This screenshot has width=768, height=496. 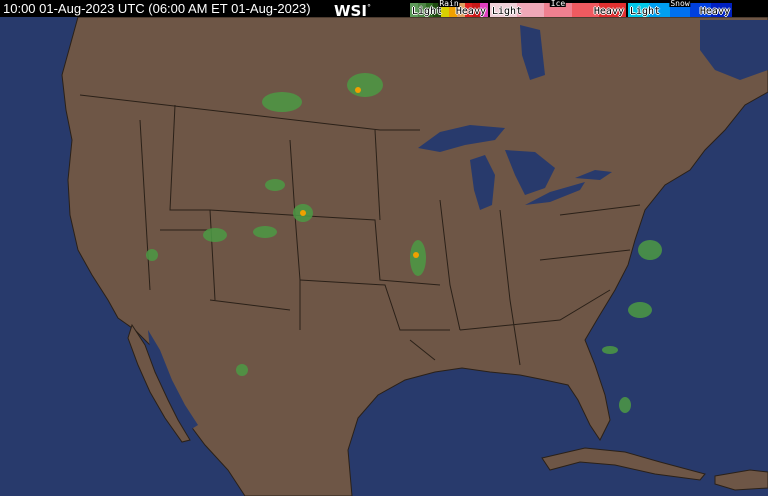 I want to click on cuba, so click(x=623, y=464).